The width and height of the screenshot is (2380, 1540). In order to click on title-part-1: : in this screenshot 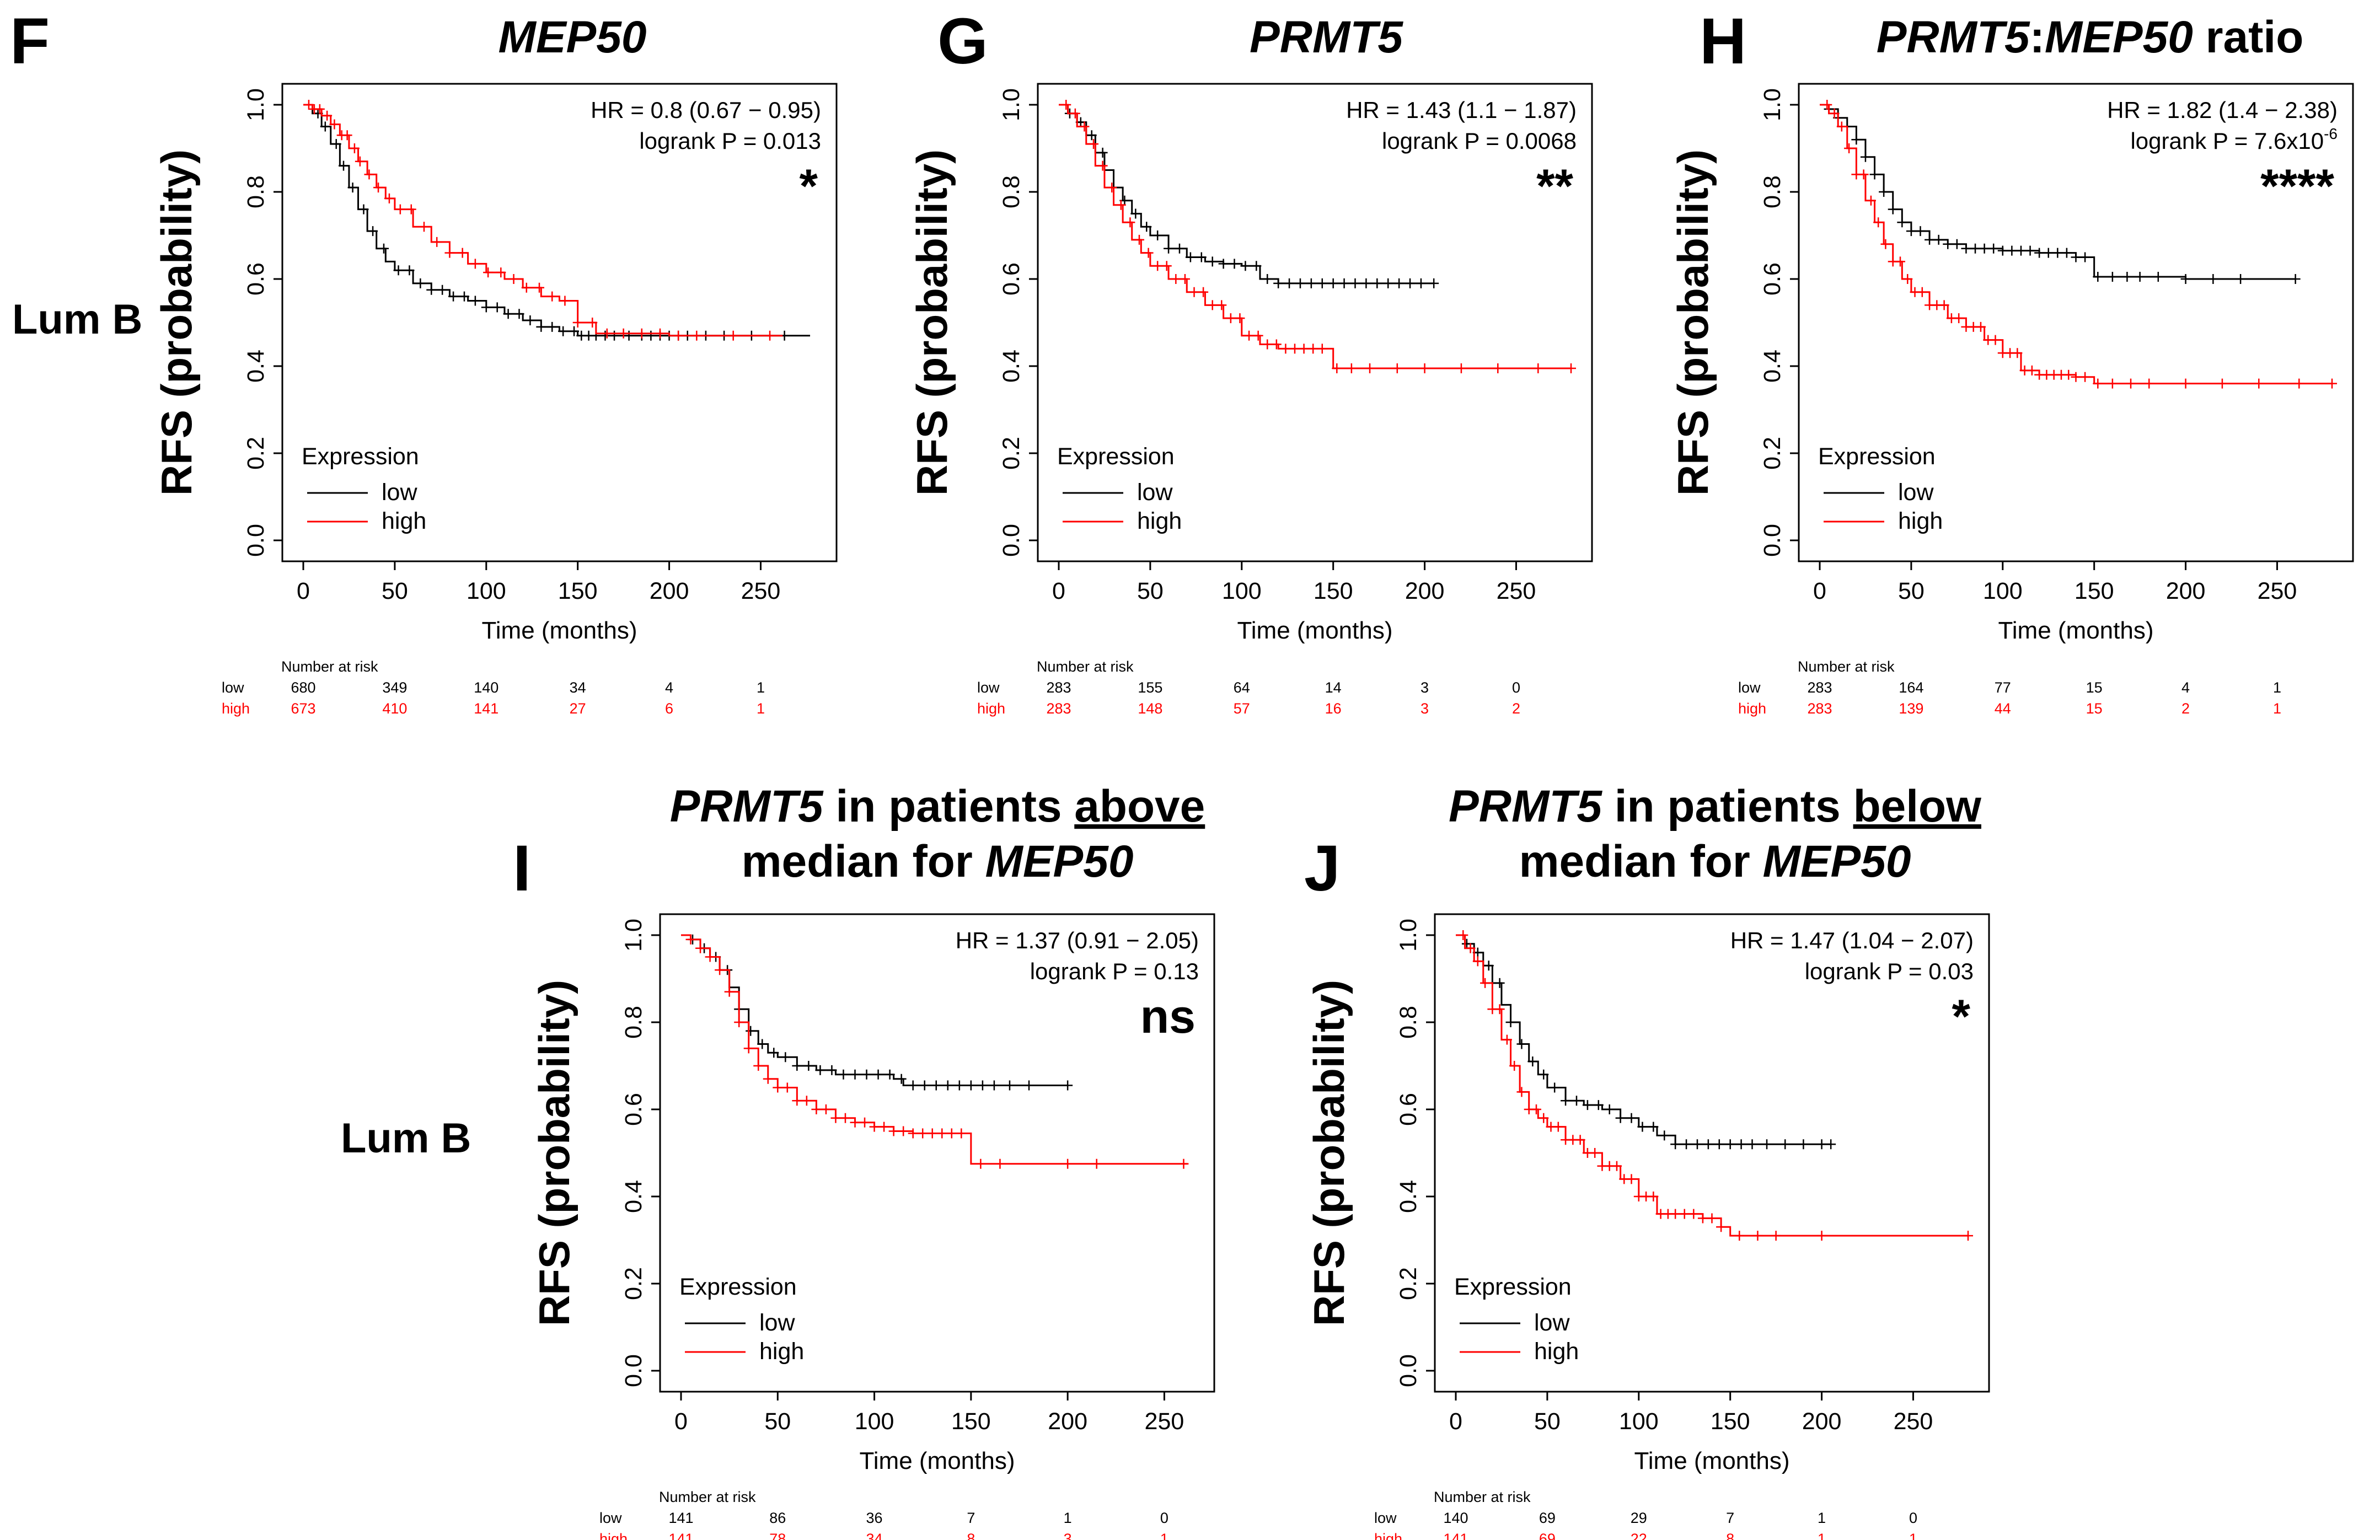, I will do `click(2037, 37)`.